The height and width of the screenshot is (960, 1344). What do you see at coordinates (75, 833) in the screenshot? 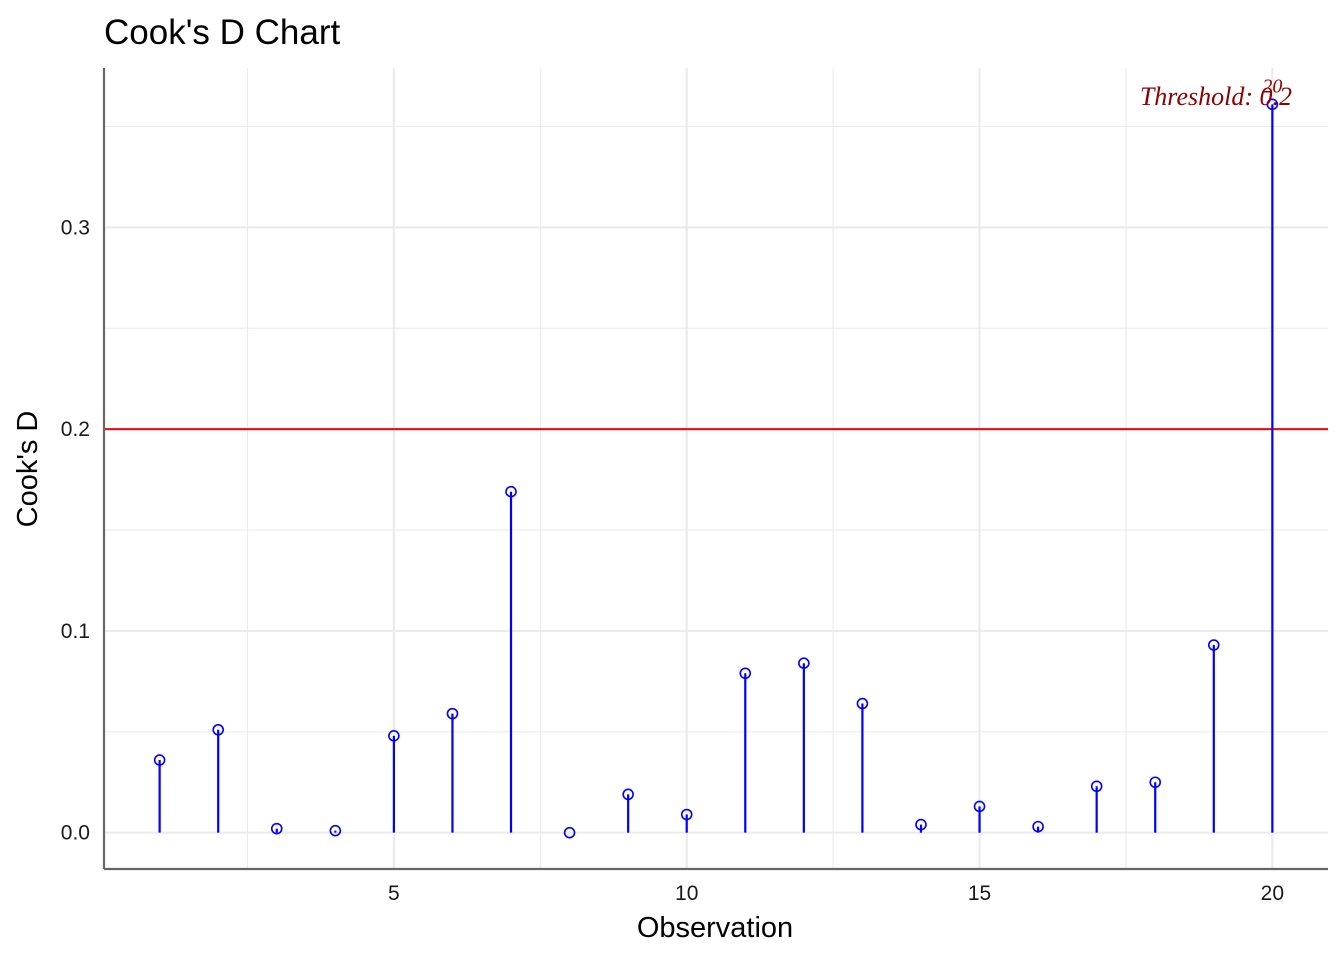
I see `y-tick-label: 0.0` at bounding box center [75, 833].